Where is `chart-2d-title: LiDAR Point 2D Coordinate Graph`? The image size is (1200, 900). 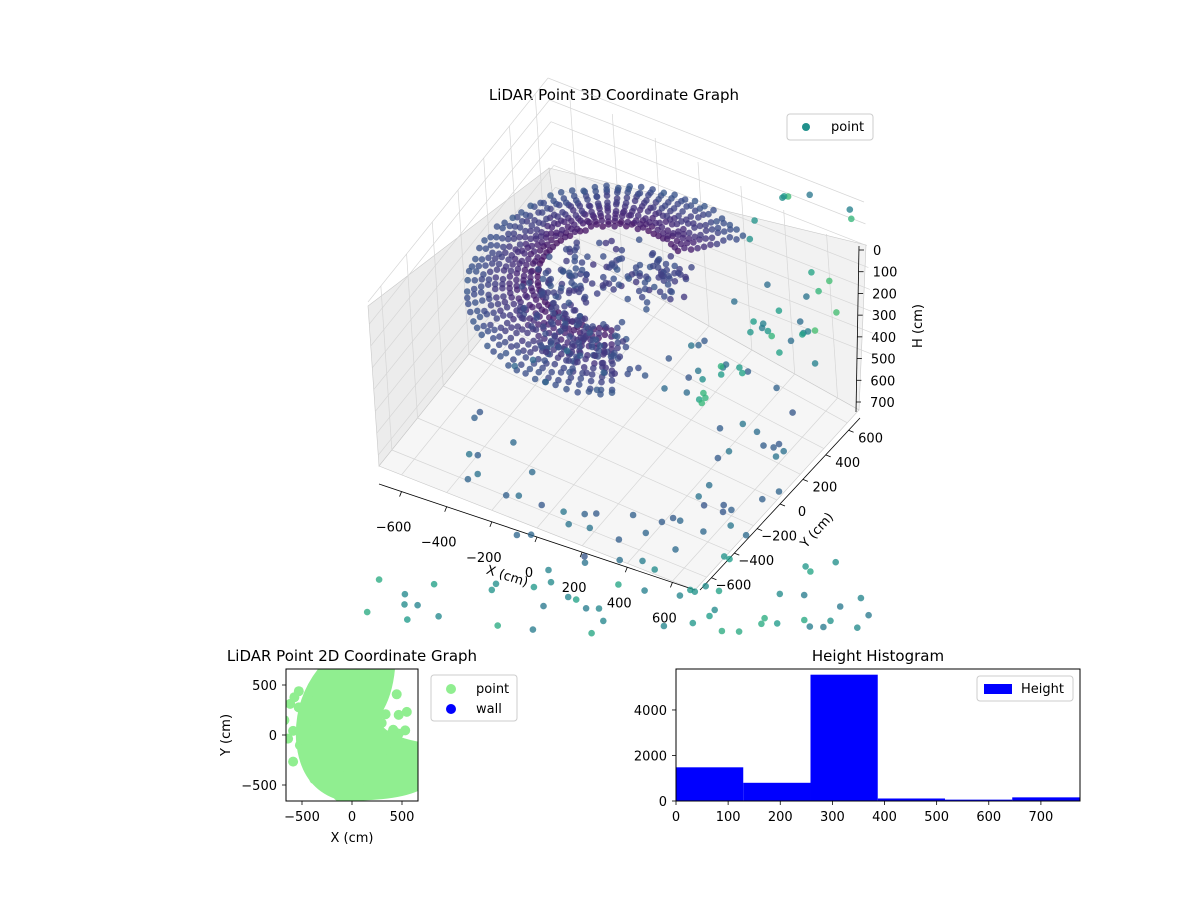 chart-2d-title: LiDAR Point 2D Coordinate Graph is located at coordinates (352, 656).